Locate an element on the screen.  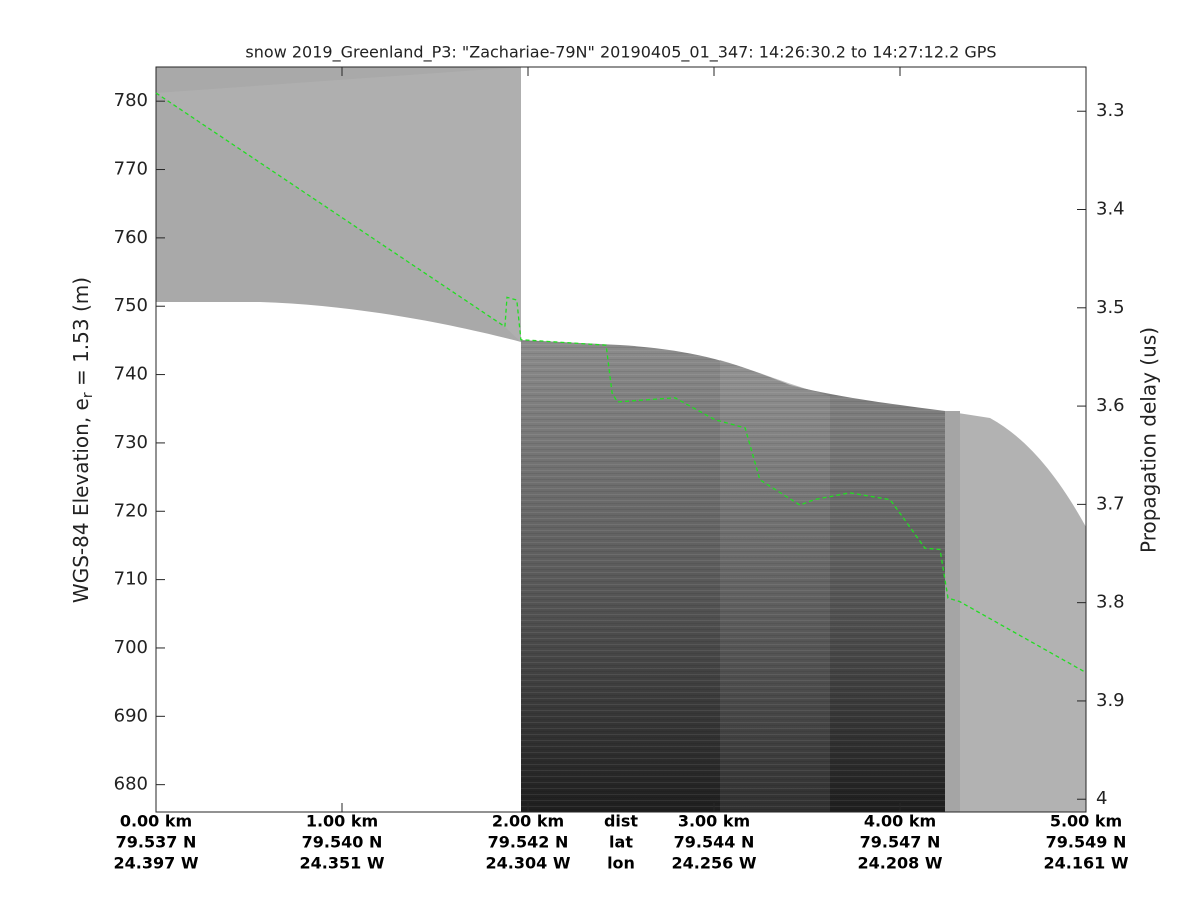
row-label: lat is located at coordinates (621, 842).